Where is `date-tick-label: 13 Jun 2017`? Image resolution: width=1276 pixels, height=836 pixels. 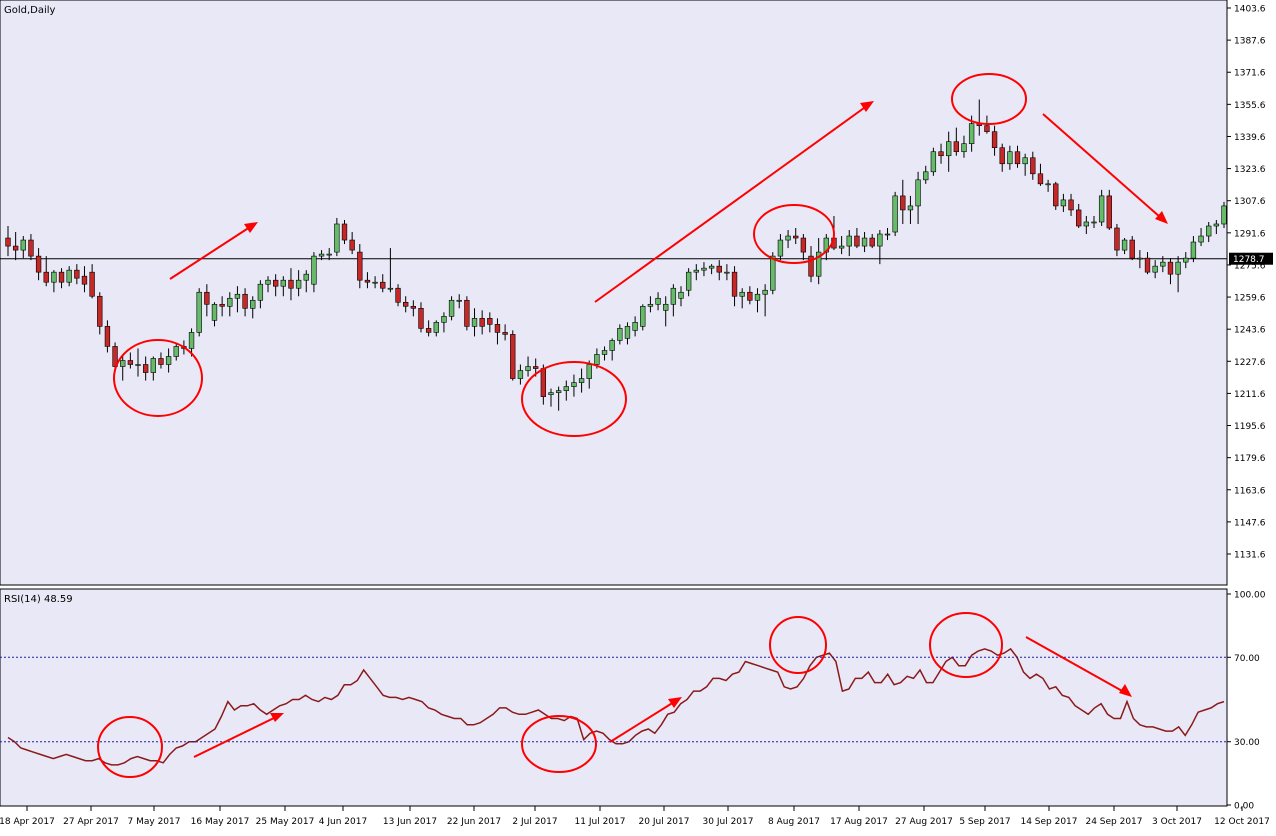
date-tick-label: 13 Jun 2017 is located at coordinates (410, 822).